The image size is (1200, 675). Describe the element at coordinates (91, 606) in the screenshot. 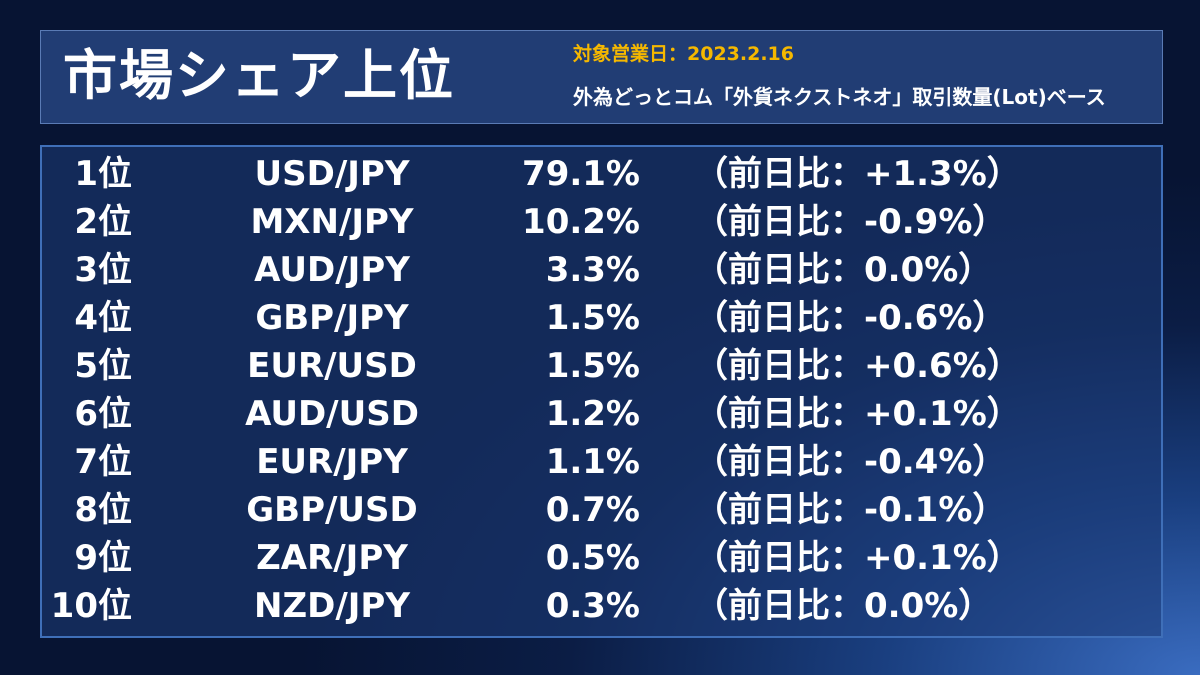

I see `rank-cell: 10位` at that location.